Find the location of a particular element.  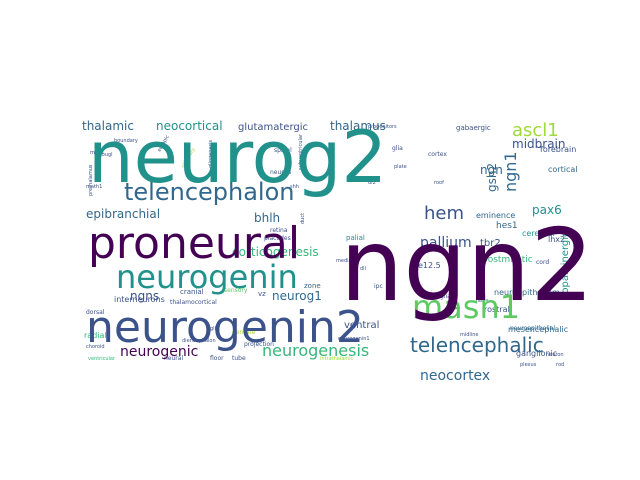

word-cortex: cortex is located at coordinates (437, 154).